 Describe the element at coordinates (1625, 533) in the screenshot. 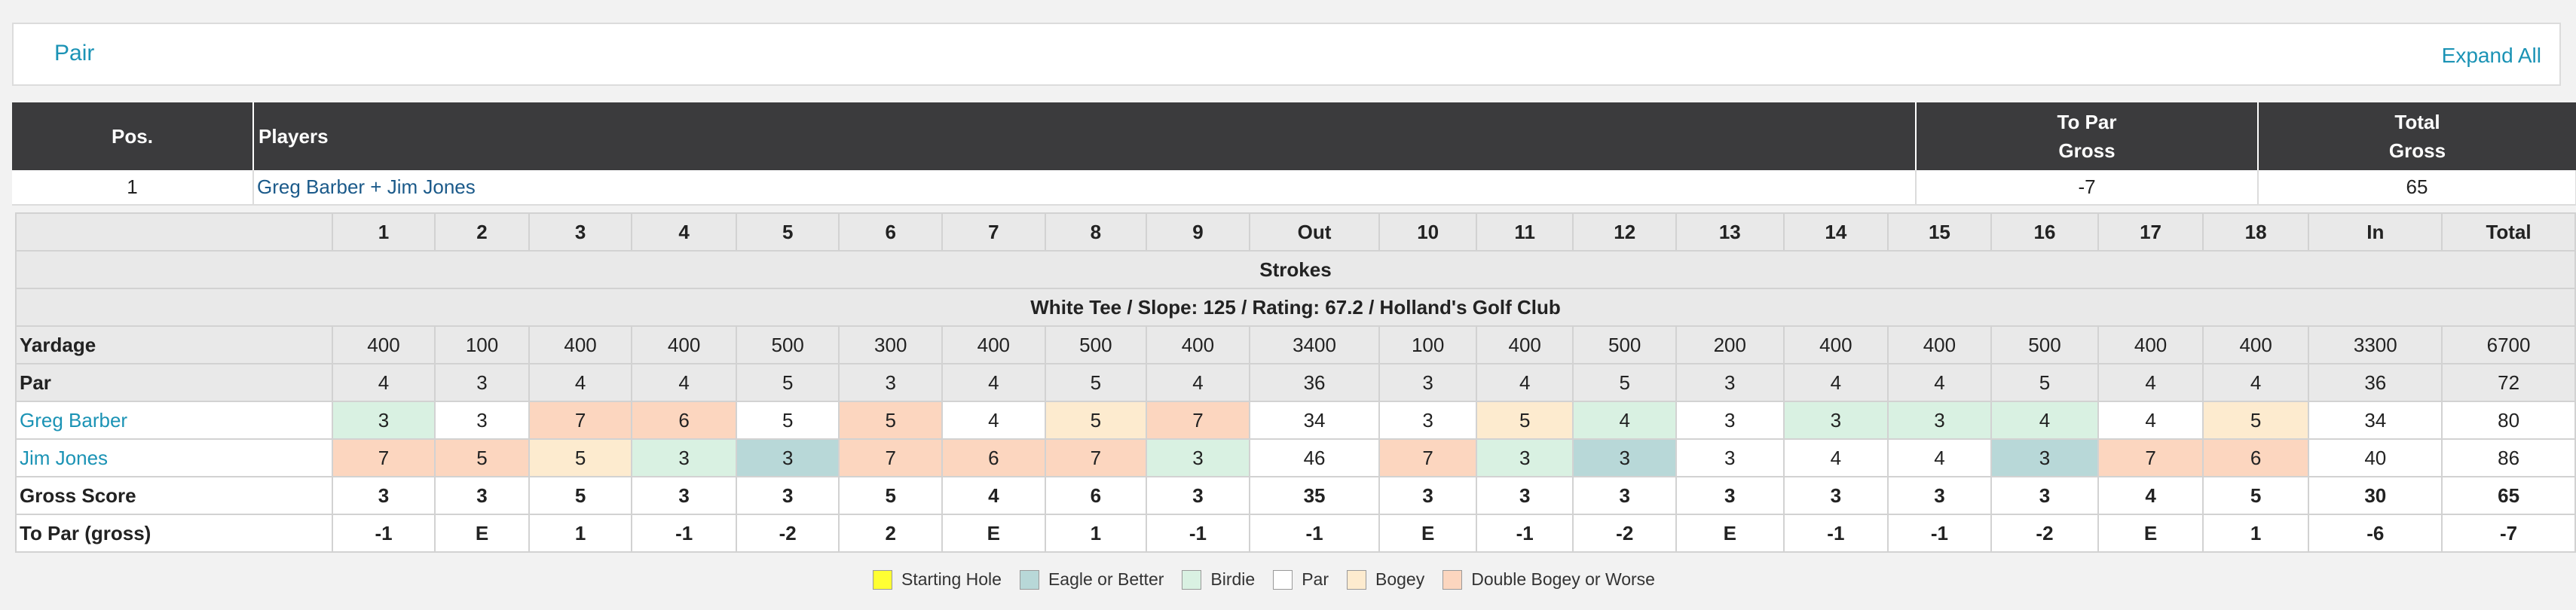

I see `score-cell: -2` at that location.